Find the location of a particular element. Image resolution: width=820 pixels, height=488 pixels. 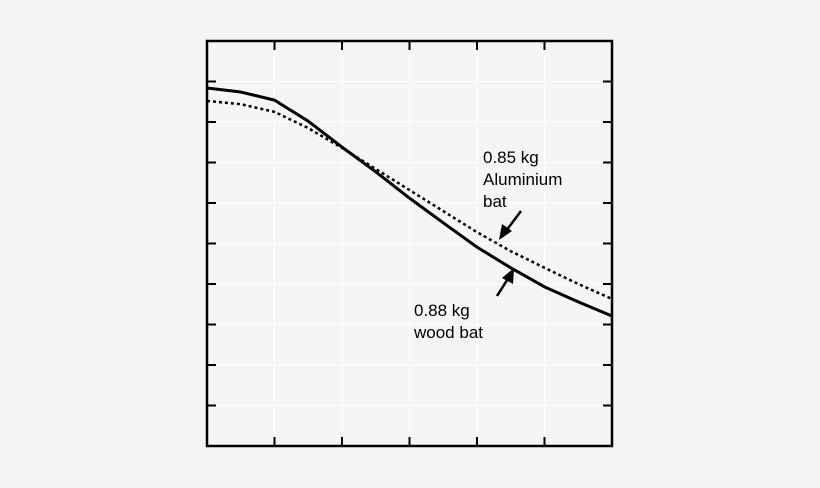

annotation: 0.85 kg is located at coordinates (511, 157).